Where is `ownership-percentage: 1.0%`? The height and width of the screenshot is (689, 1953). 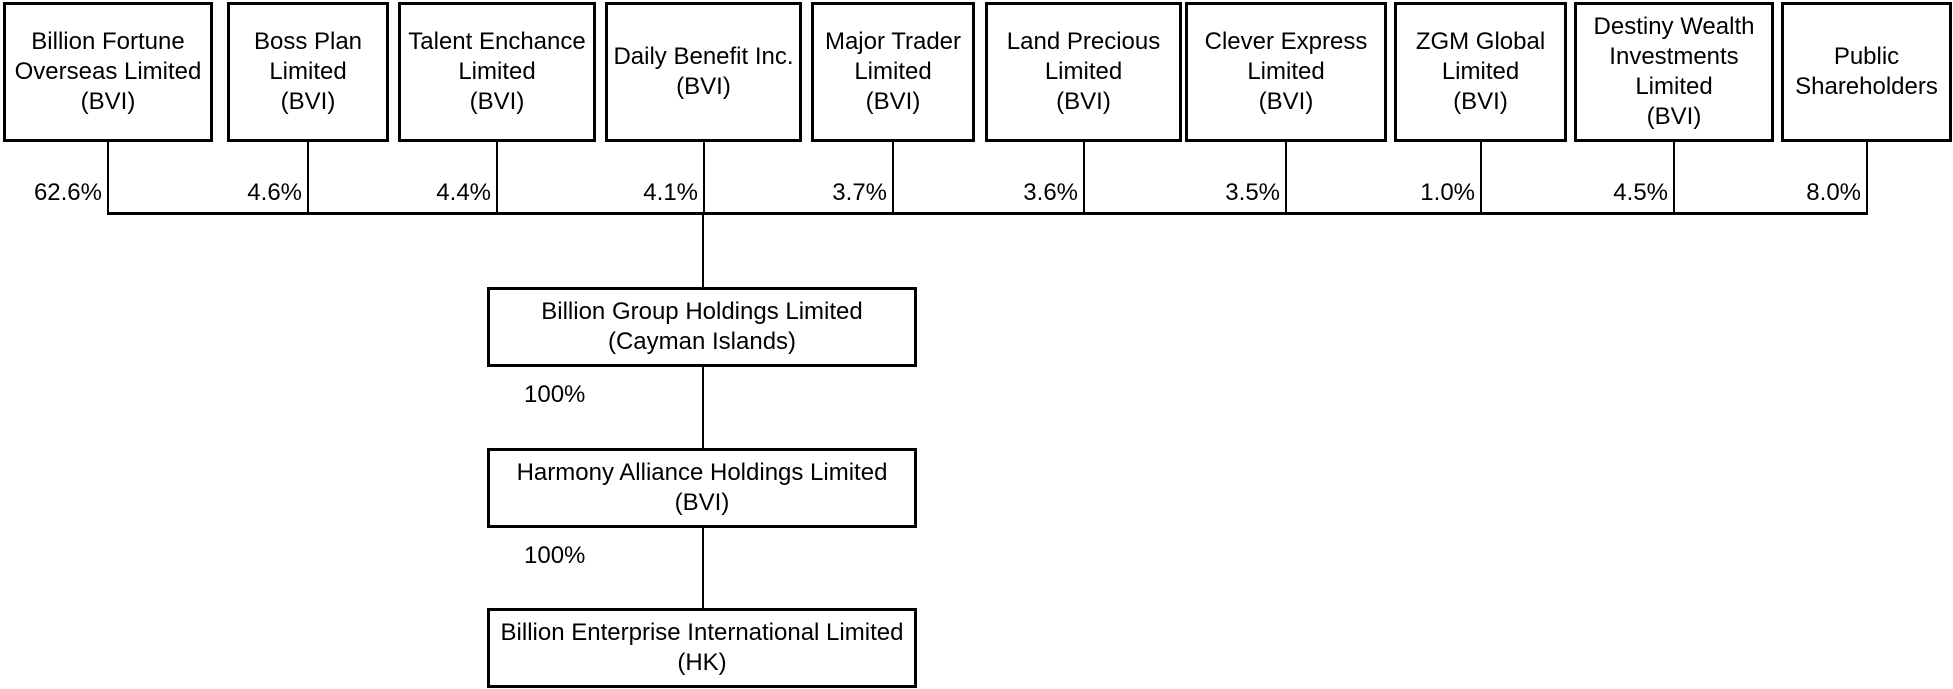
ownership-percentage: 1.0% is located at coordinates (1447, 192).